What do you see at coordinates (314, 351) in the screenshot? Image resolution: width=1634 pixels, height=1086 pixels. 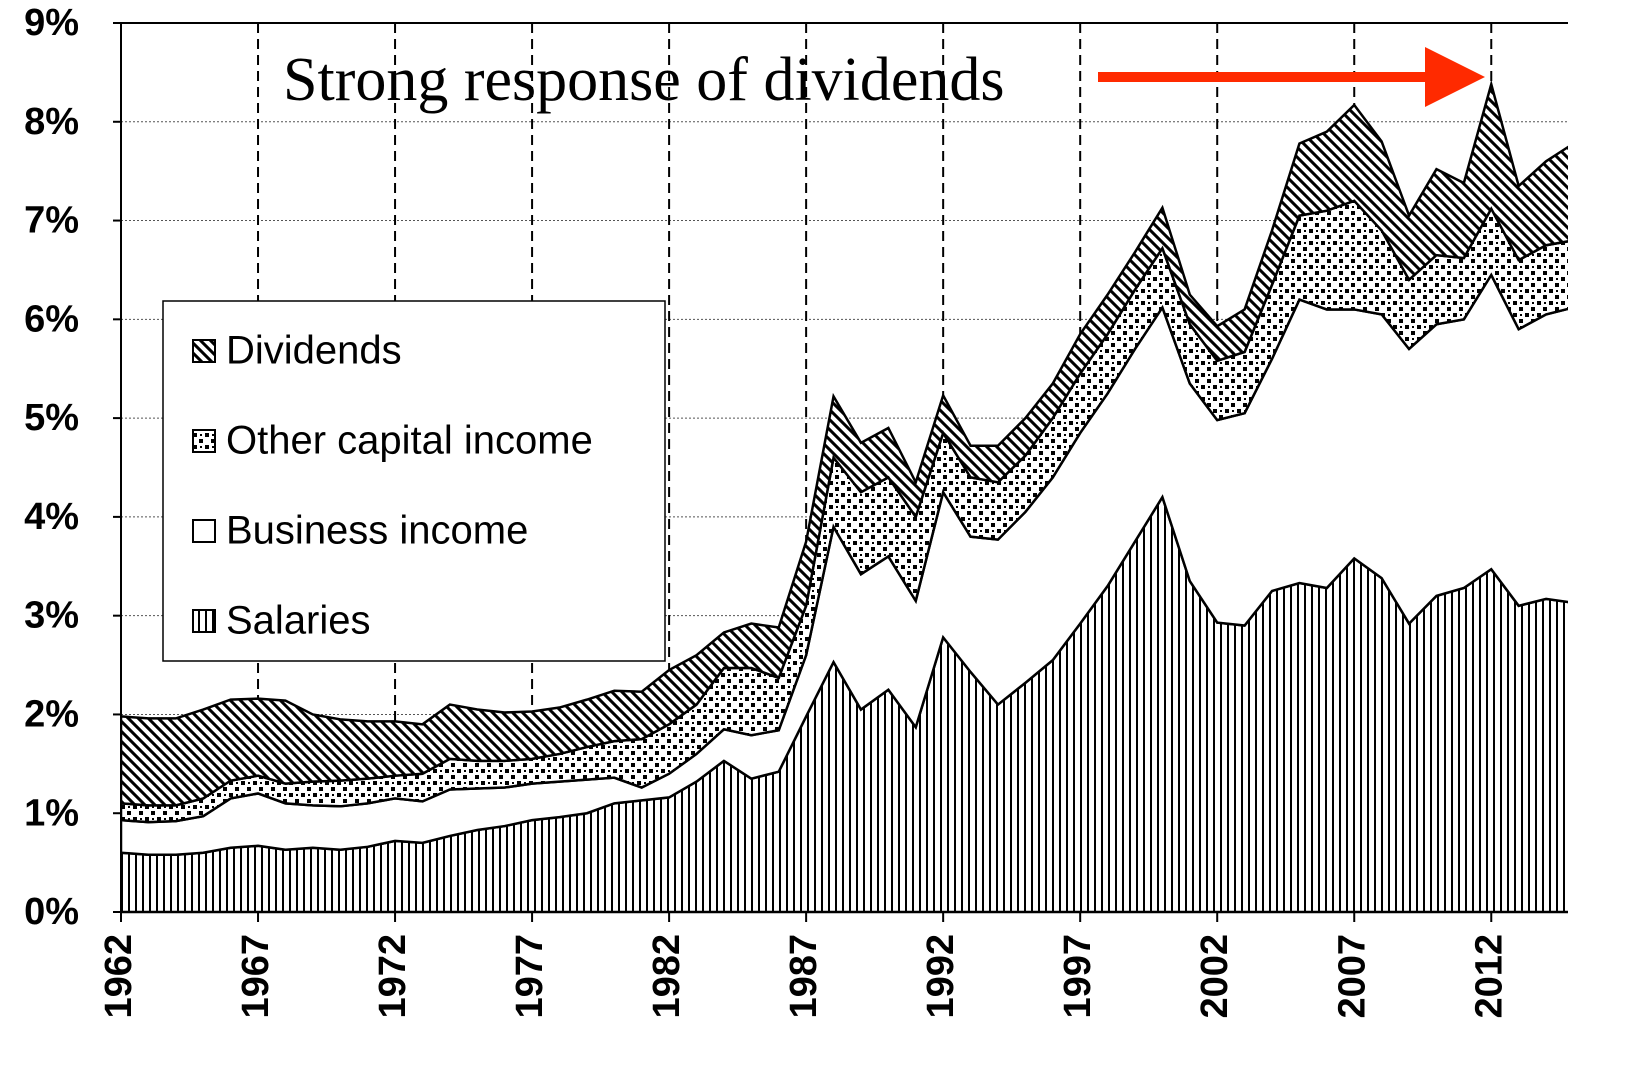 I see `legend-label: Dividends` at bounding box center [314, 351].